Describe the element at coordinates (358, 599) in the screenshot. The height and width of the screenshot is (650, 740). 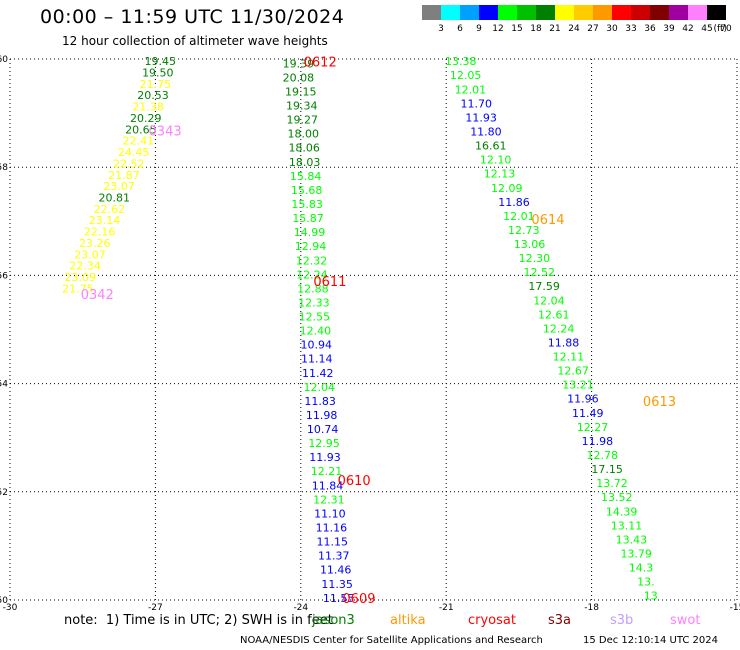
I see `pass-time-label: 0609` at that location.